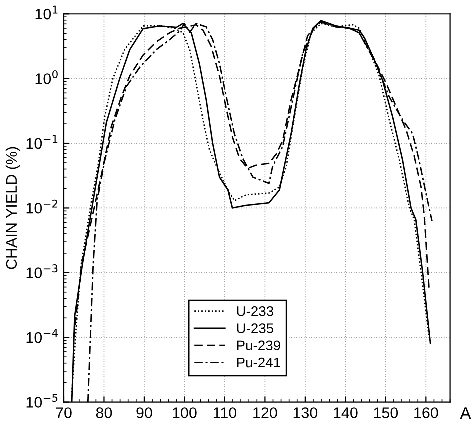 This screenshot has height=428, width=474. Describe the element at coordinates (42, 142) in the screenshot. I see `y-tick-label: 10$^{−1}$` at that location.